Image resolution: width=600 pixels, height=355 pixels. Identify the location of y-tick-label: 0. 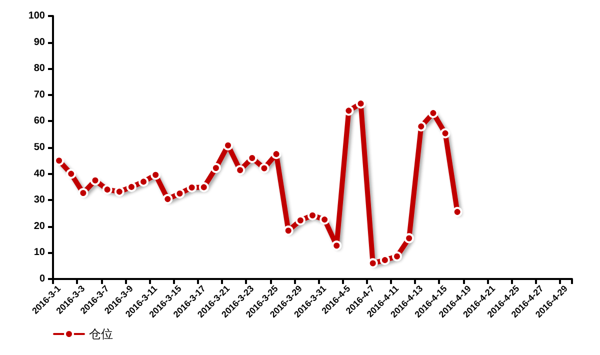
(42, 279).